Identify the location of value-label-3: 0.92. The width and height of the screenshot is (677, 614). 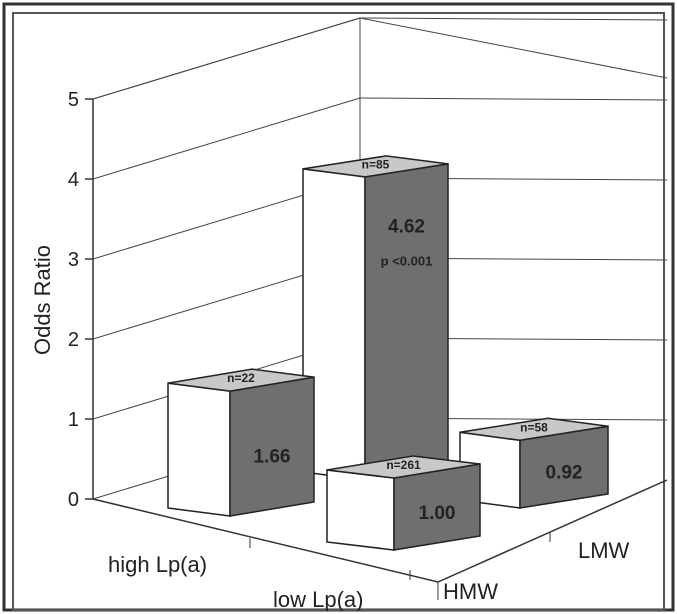
(564, 473).